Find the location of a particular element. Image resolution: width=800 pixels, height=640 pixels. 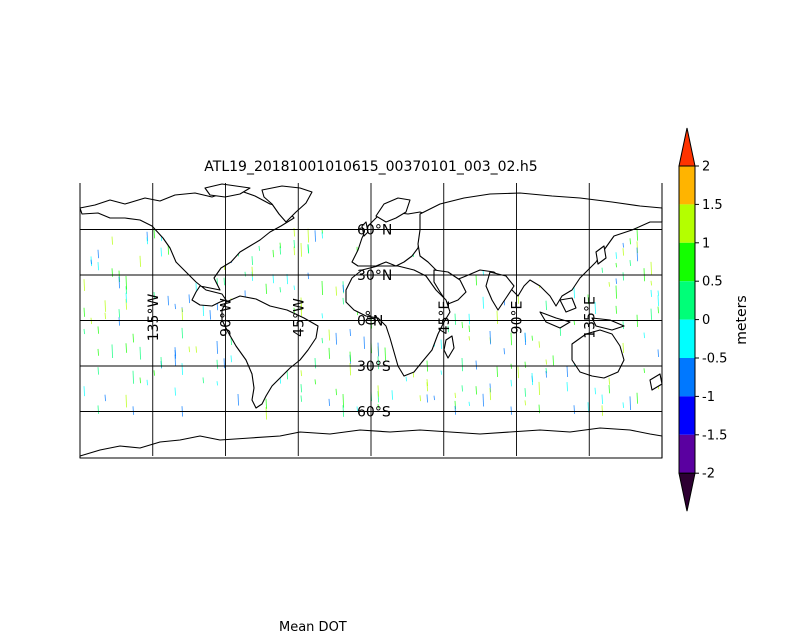

coastline-japan is located at coordinates (601, 255).